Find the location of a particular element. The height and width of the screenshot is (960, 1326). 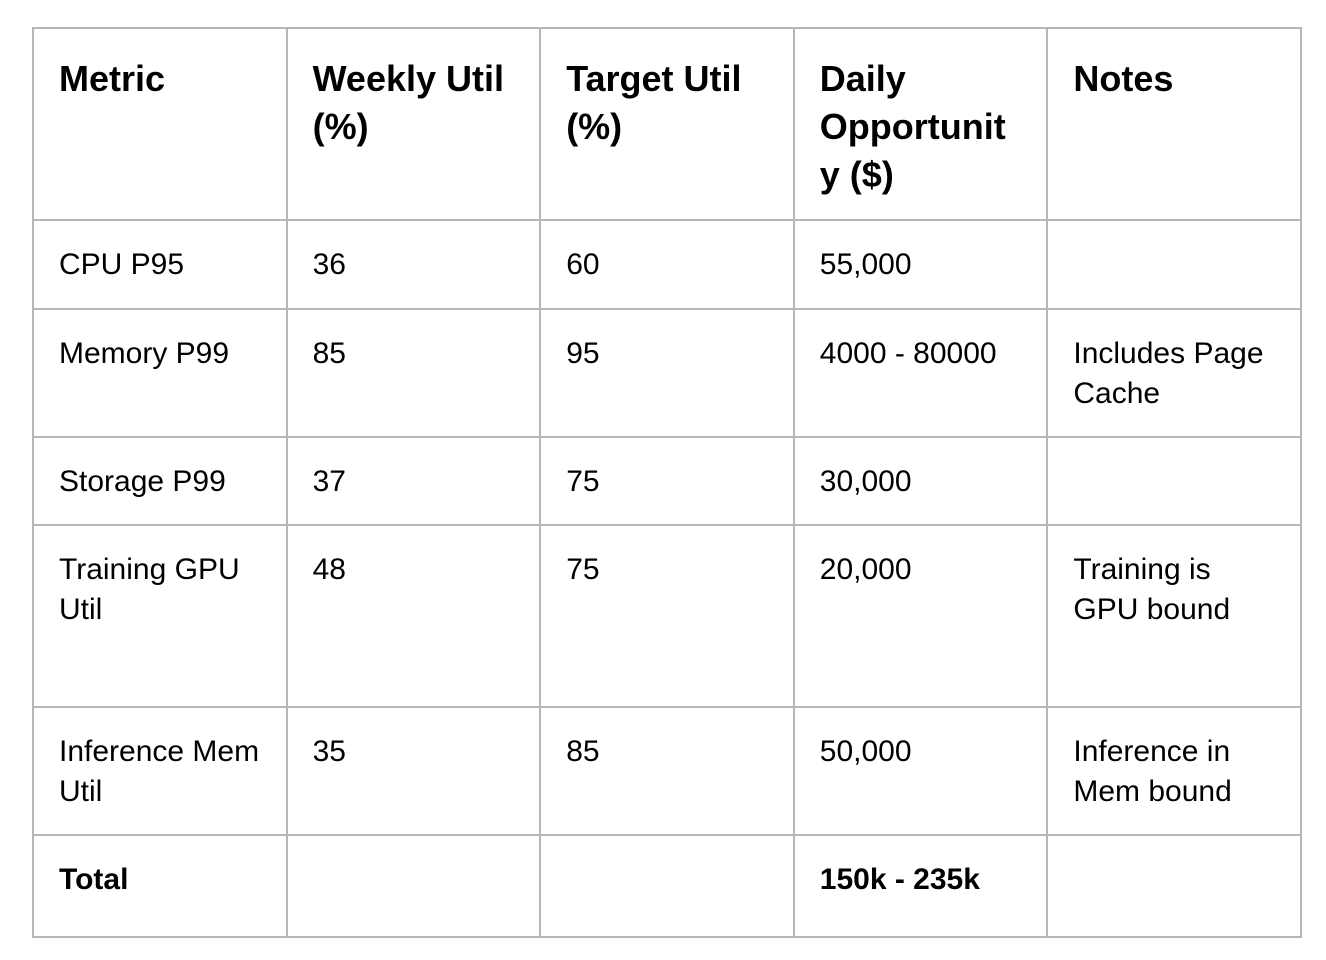

cell-weekly-util: 85 is located at coordinates (413, 373).